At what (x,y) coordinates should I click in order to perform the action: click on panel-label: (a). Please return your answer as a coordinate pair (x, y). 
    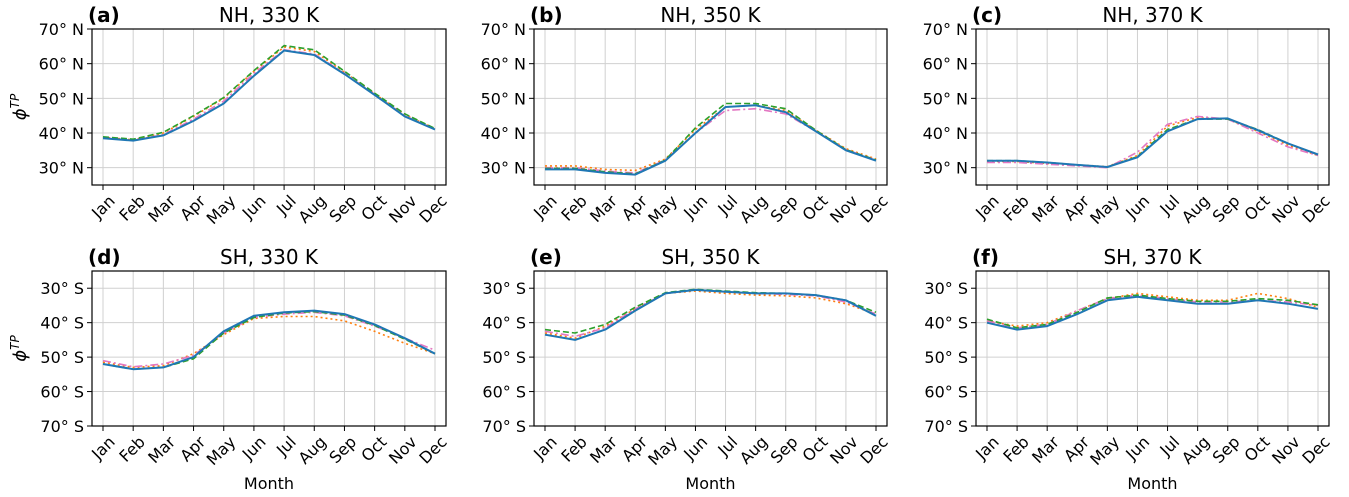
    Looking at the image, I should click on (104, 15).